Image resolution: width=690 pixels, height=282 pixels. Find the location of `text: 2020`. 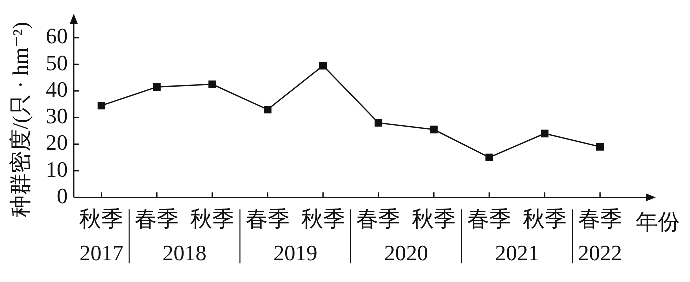

text: 2020 is located at coordinates (406, 253).